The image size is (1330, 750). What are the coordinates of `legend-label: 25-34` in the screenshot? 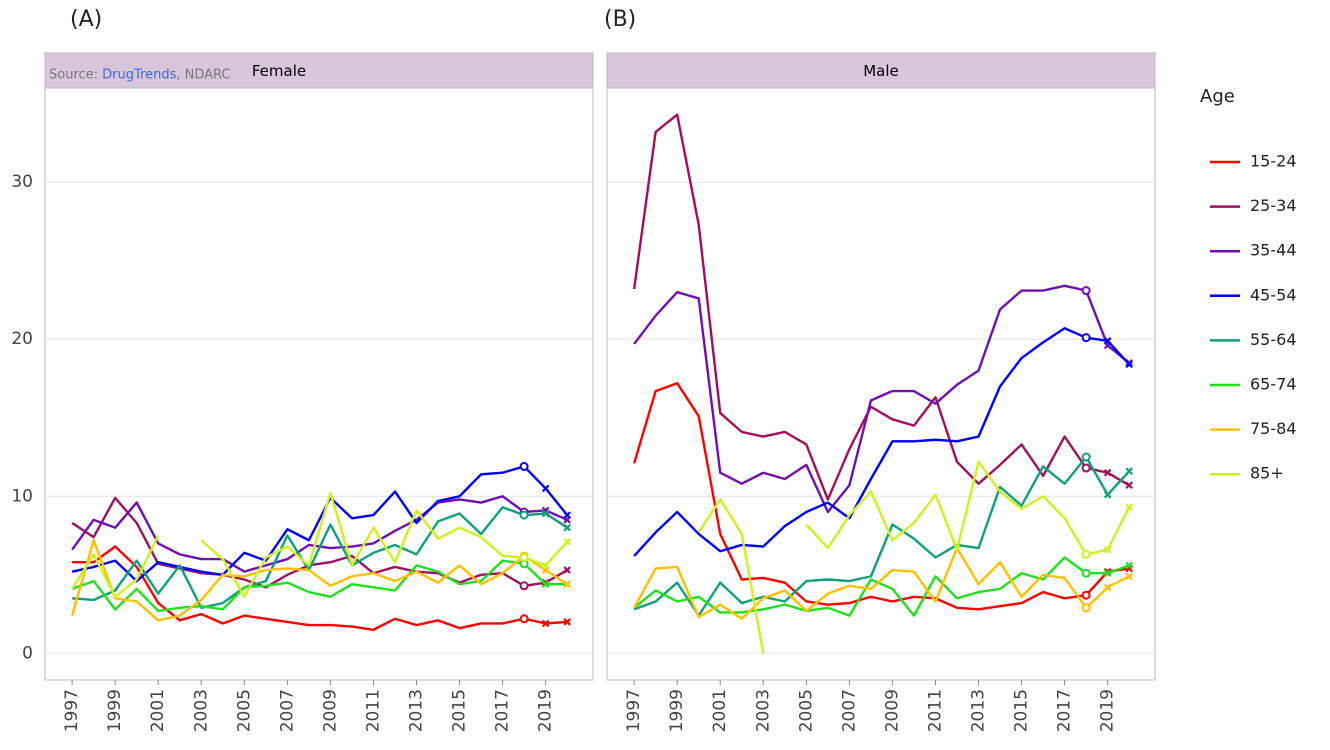 It's located at (1273, 205).